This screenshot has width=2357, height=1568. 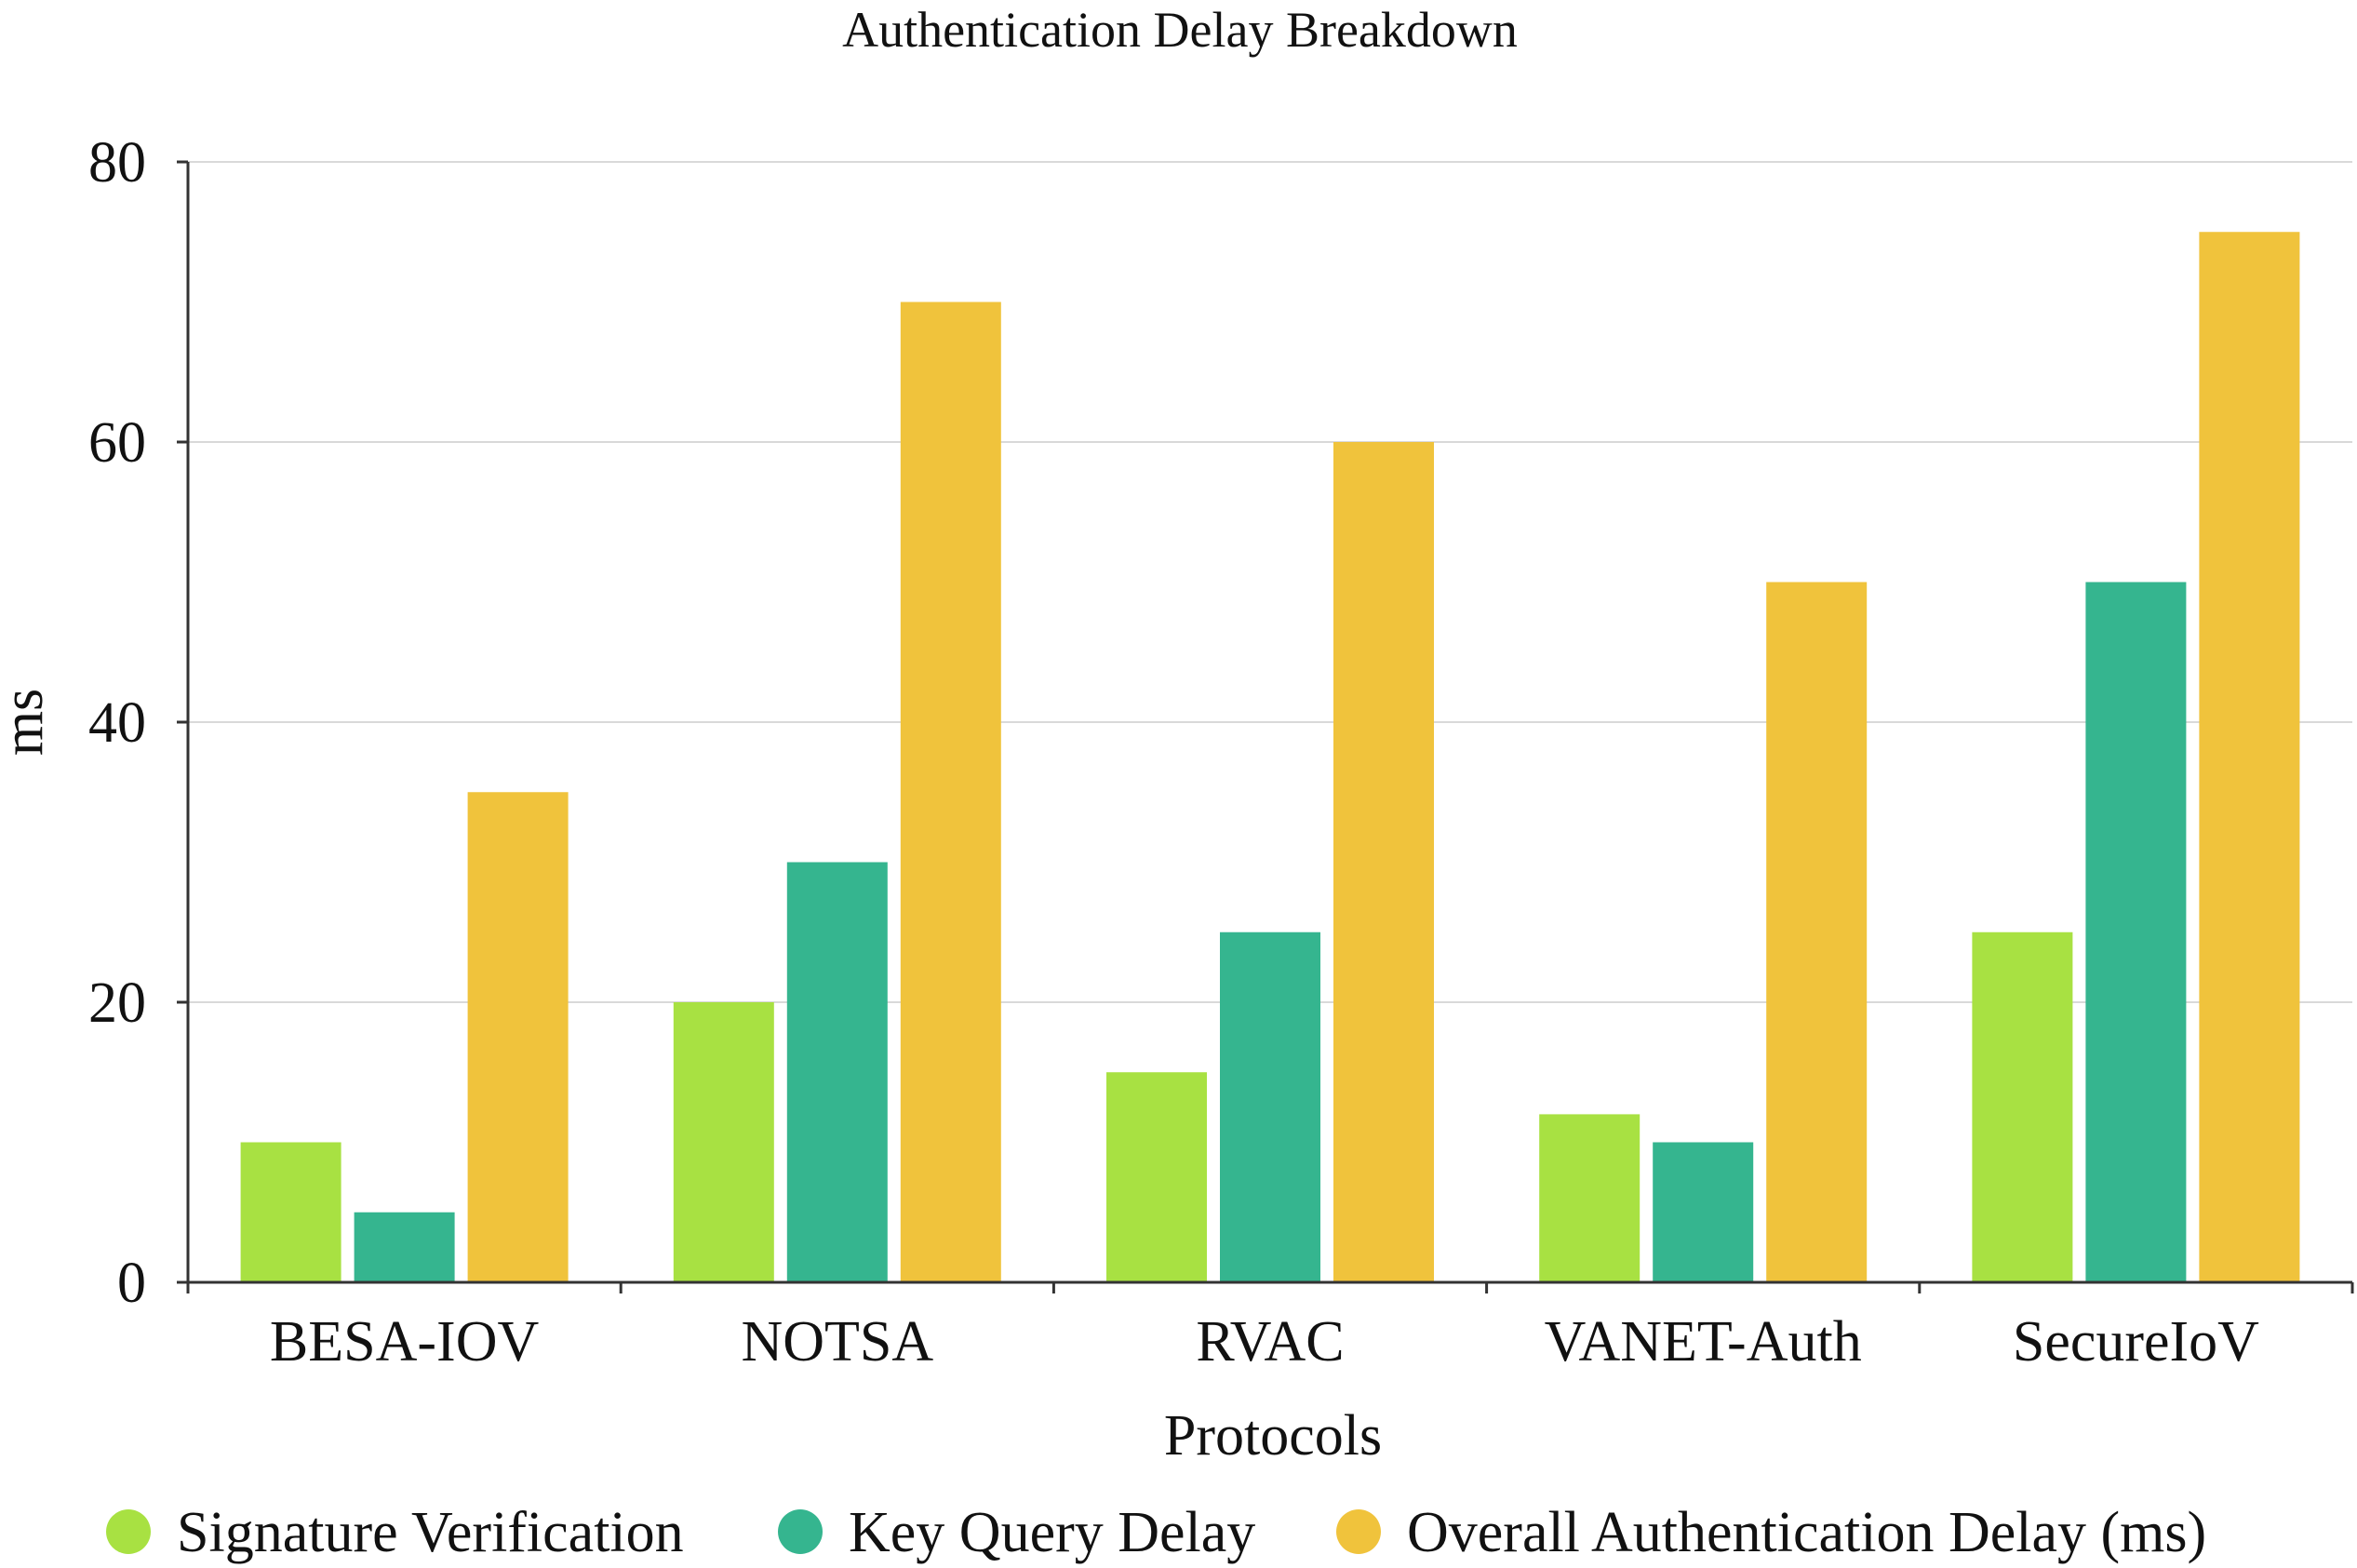 I want to click on x-tick-label: RVAC, so click(x=1270, y=1342).